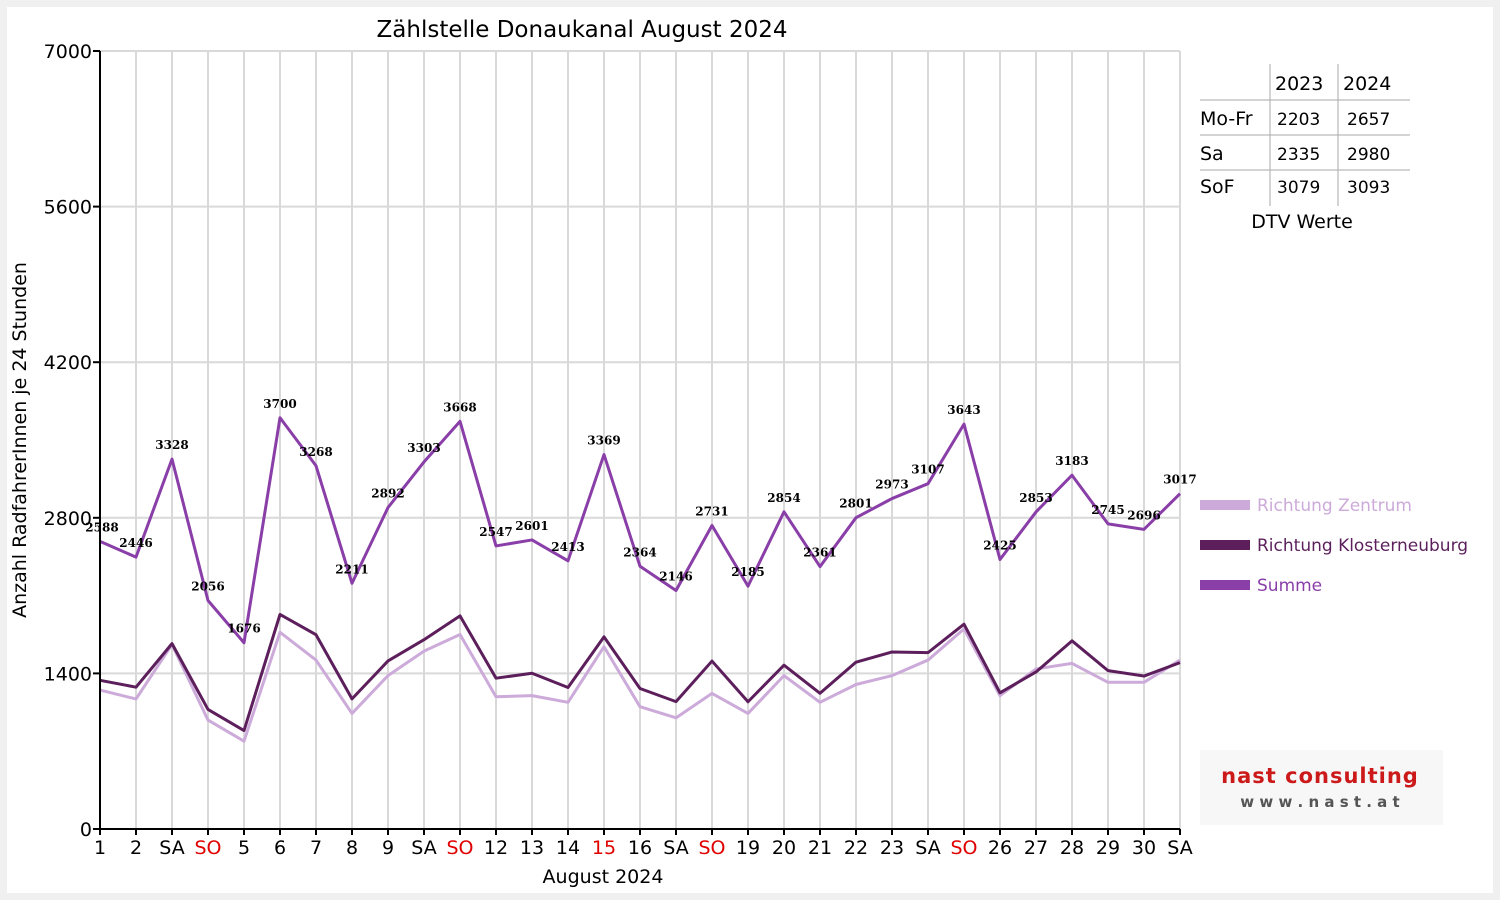 The image size is (1500, 900). Describe the element at coordinates (582, 30) in the screenshot. I see `chart-title: Zählstelle Donaukanal August 2024` at that location.